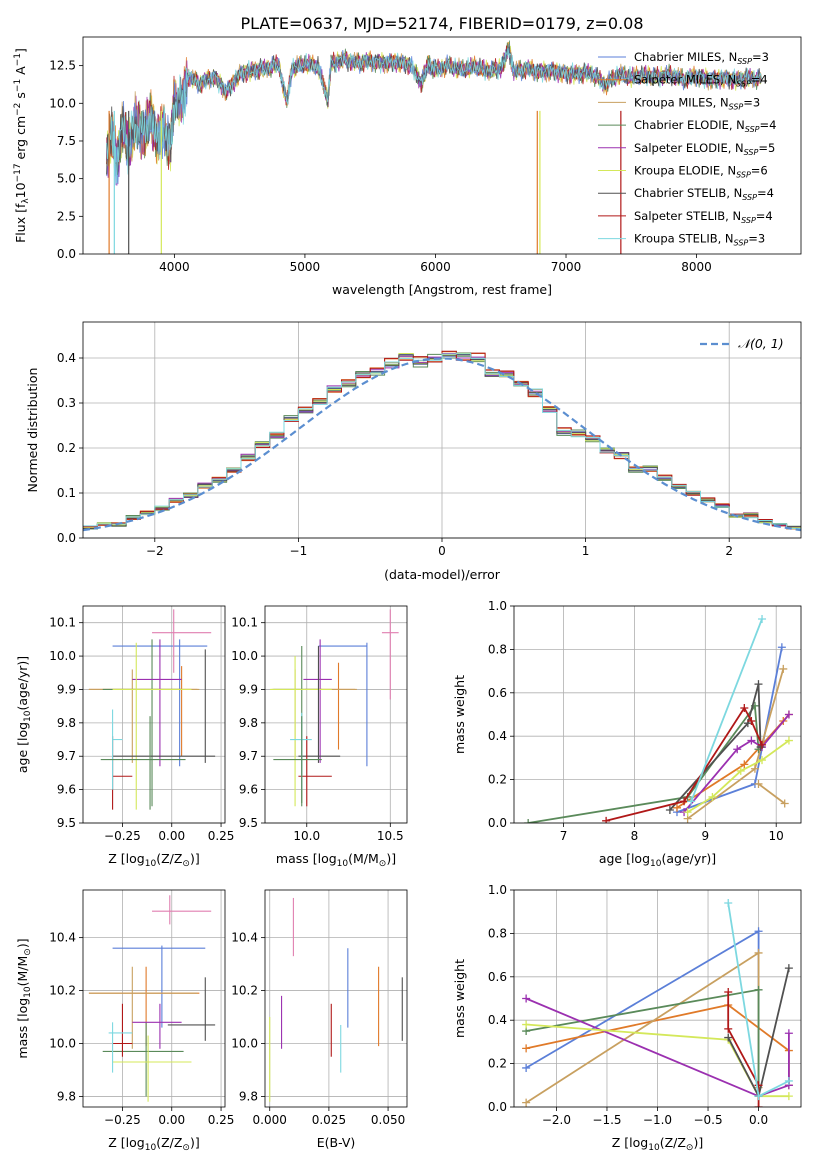 This screenshot has height=1170, width=819. Describe the element at coordinates (66, 493) in the screenshot. I see `residuals-ytick-label: 0.1` at that location.